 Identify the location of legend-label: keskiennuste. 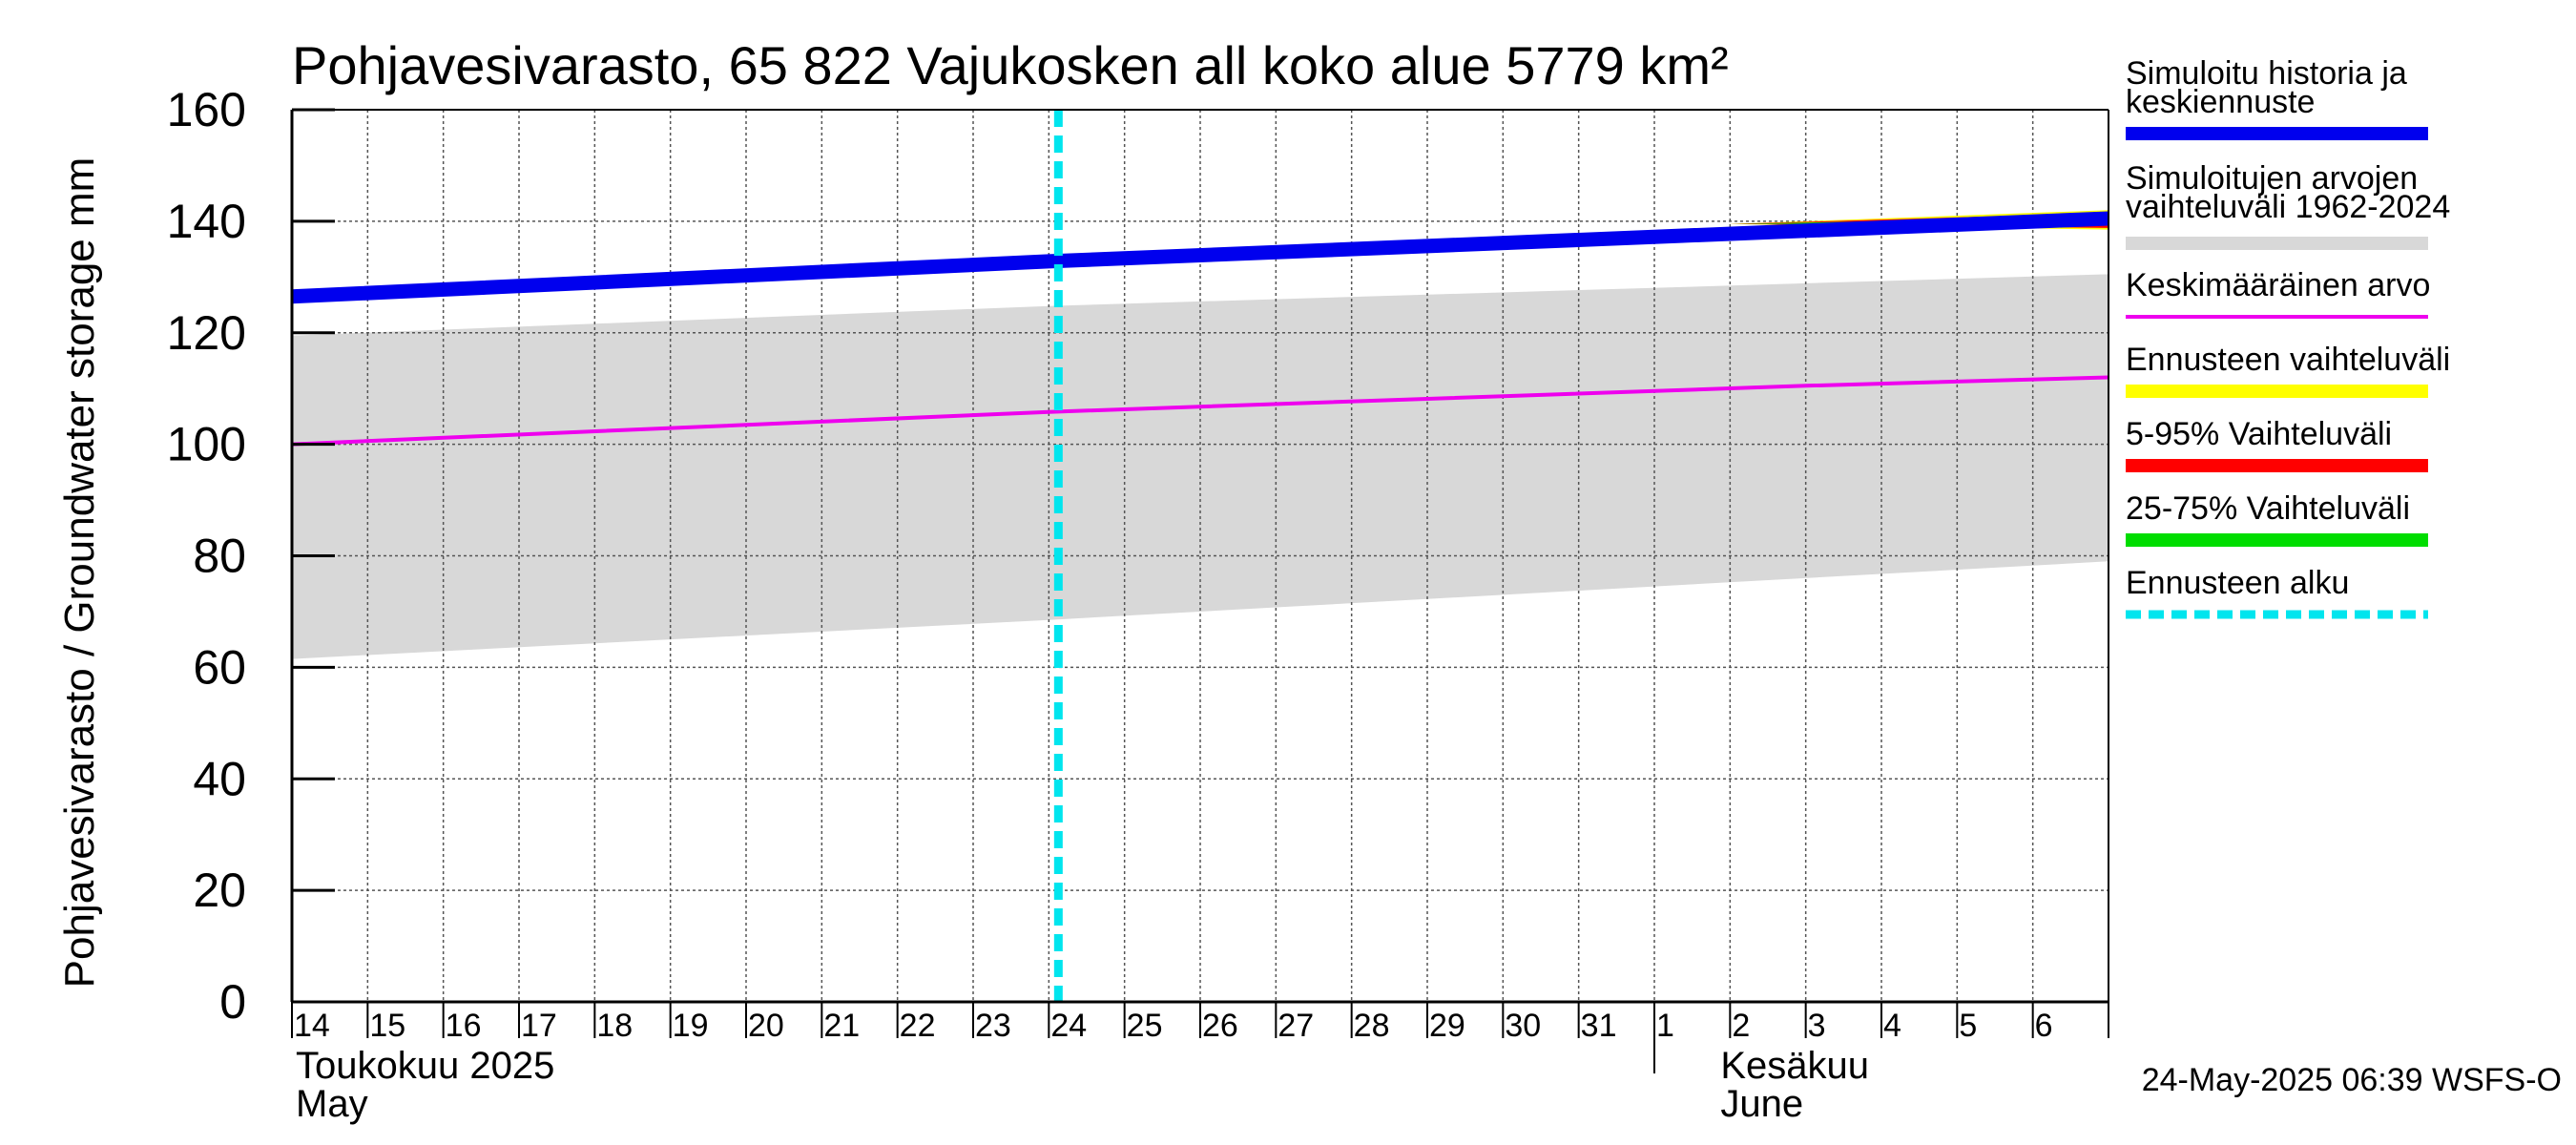
(2220, 102).